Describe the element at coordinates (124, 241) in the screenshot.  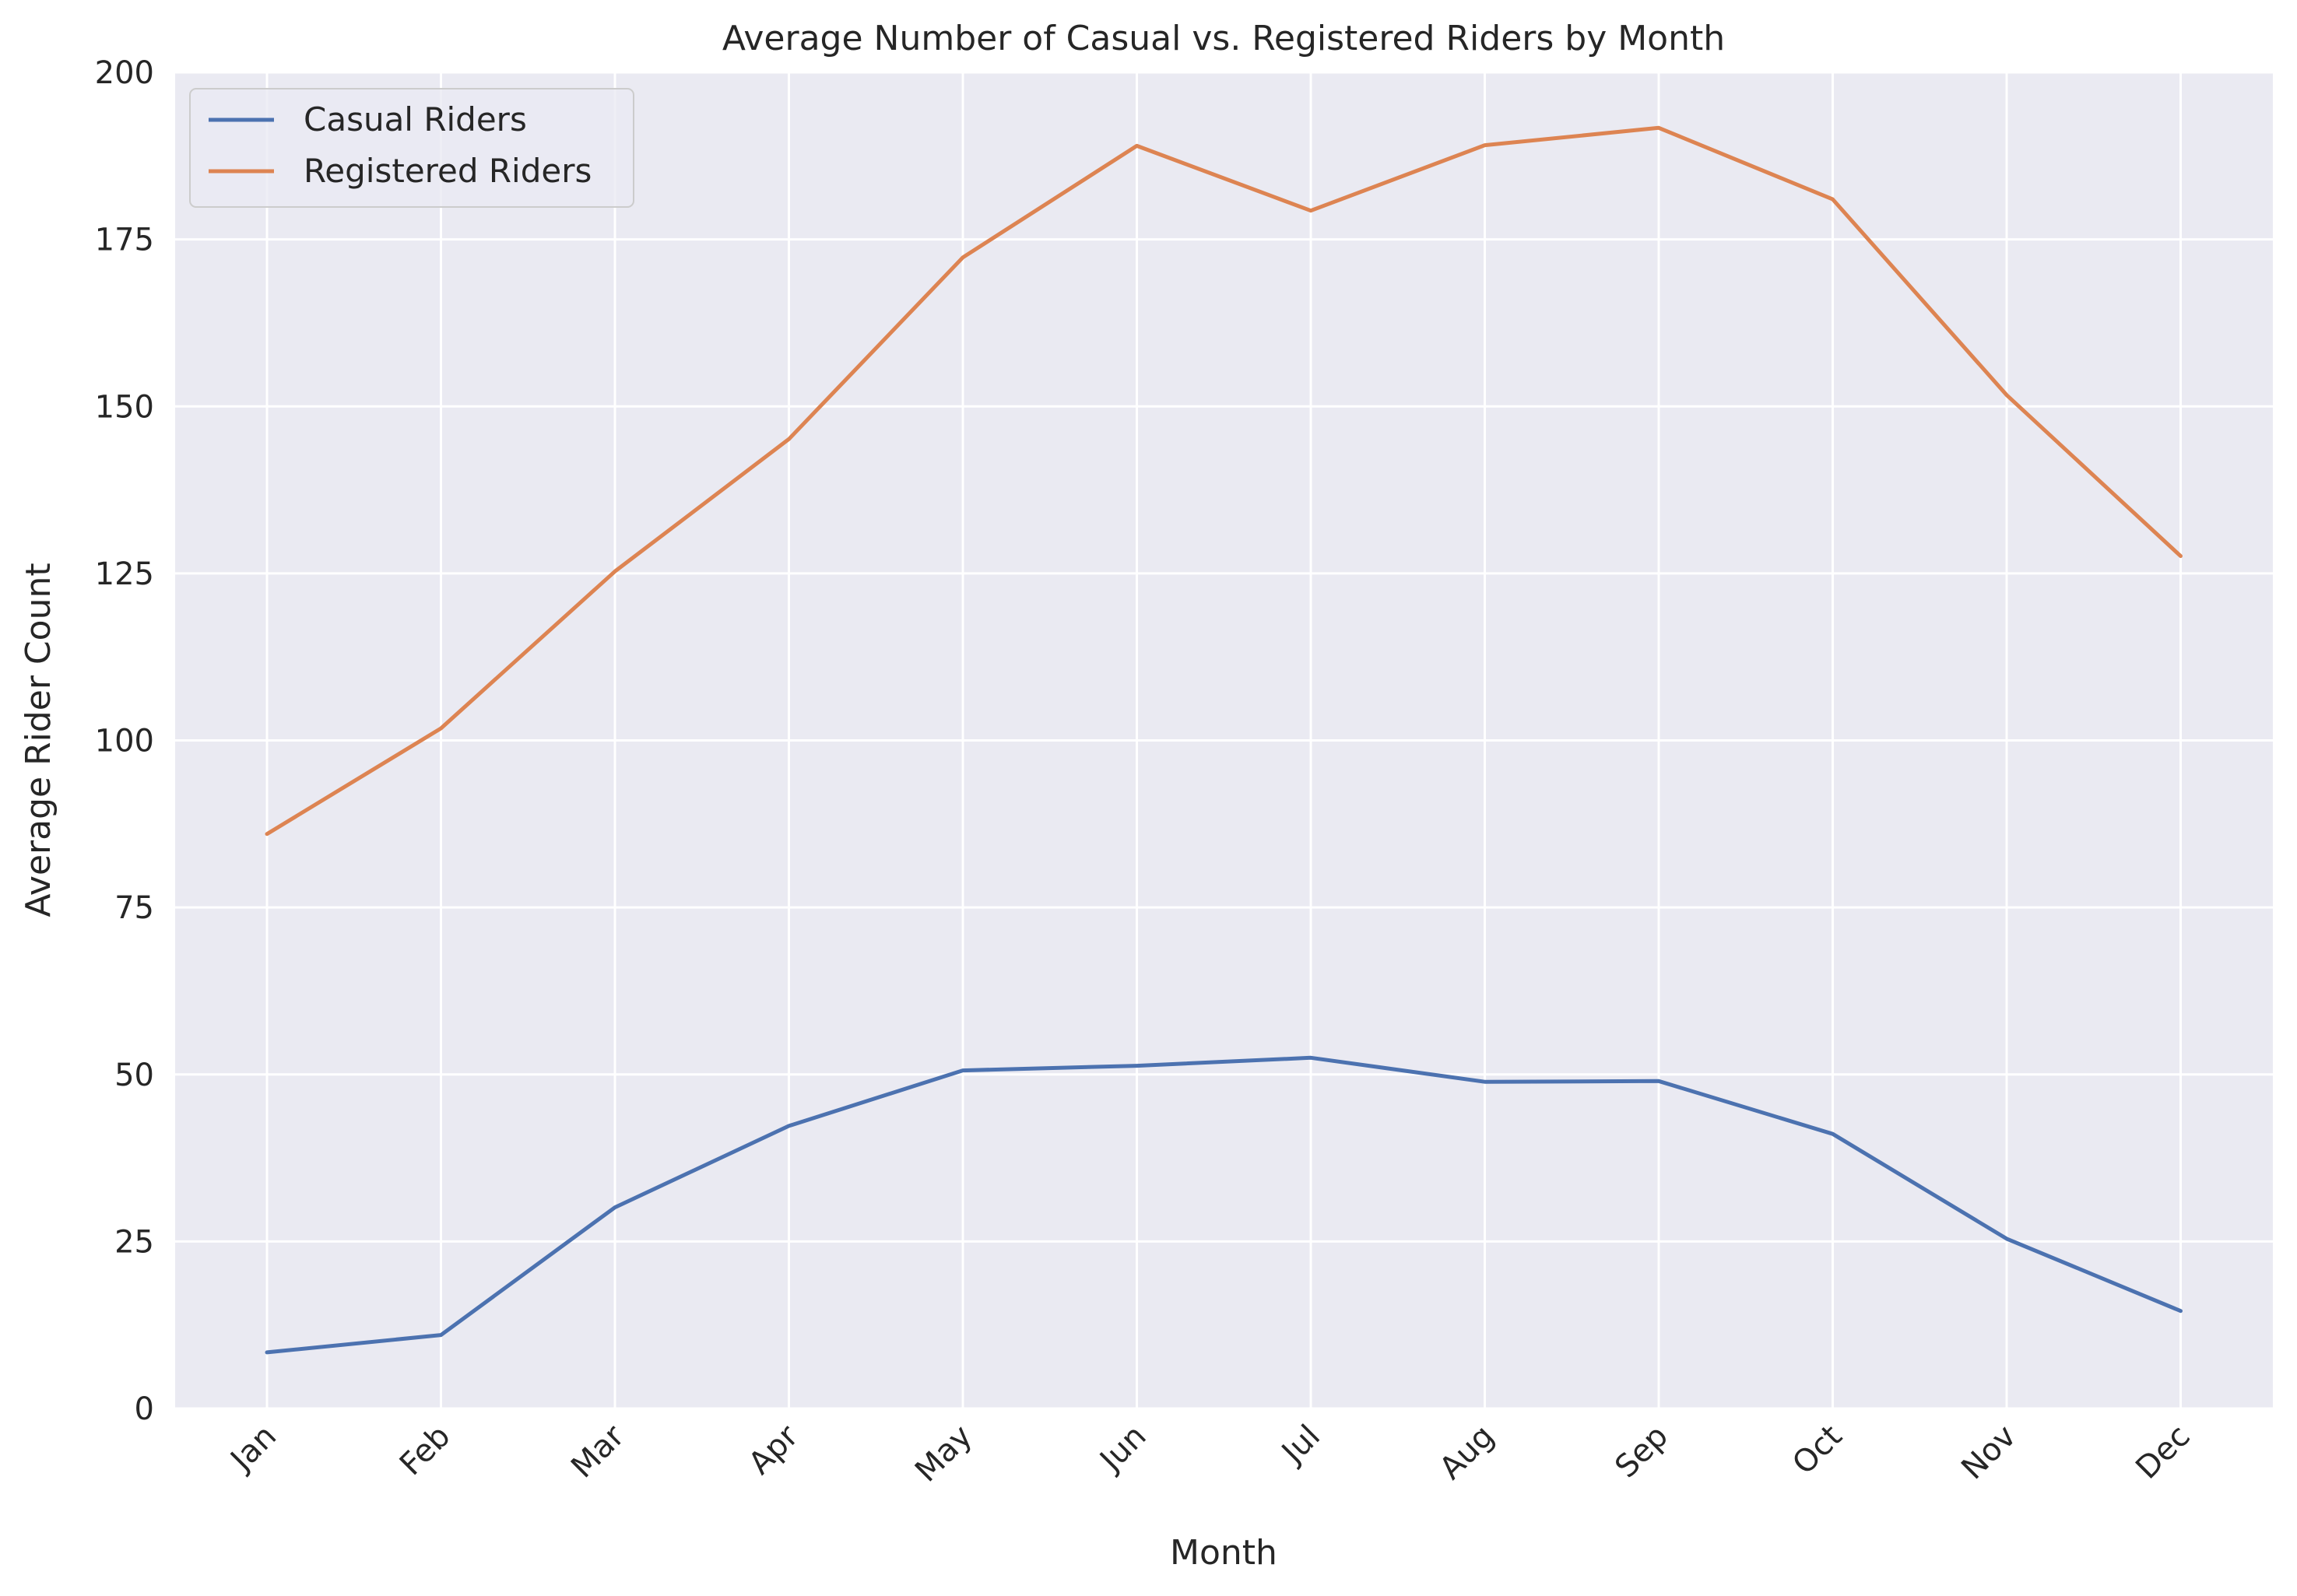
I see `y-tick-label: 175` at that location.